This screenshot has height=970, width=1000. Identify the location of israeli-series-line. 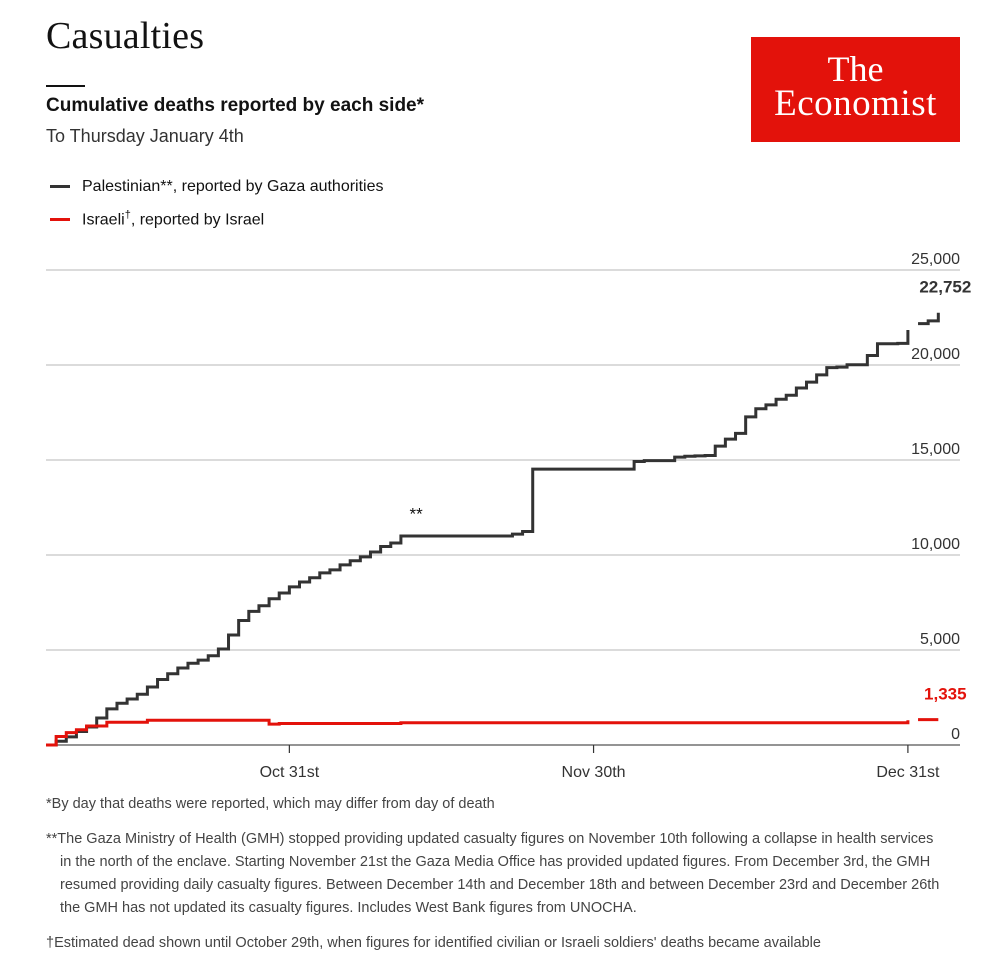
(478, 732).